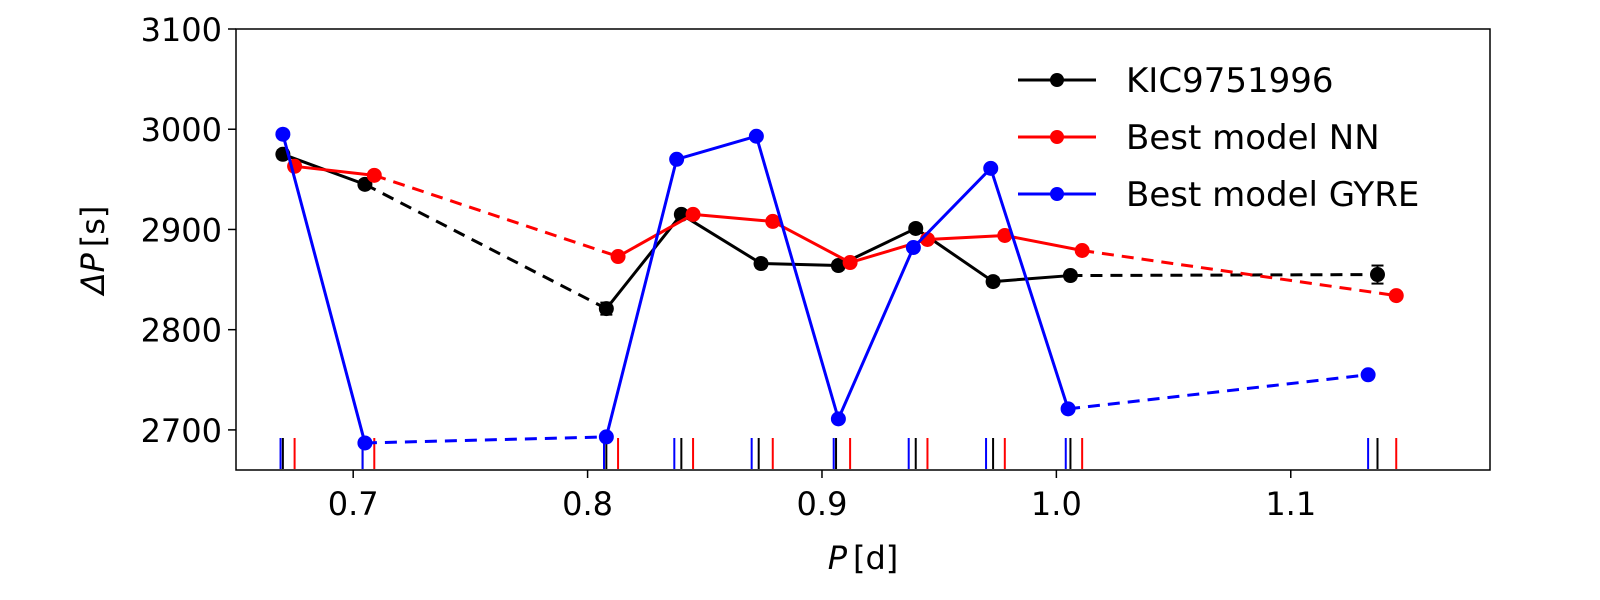  Describe the element at coordinates (822, 504) in the screenshot. I see `x-tick-label: 0.9` at that location.